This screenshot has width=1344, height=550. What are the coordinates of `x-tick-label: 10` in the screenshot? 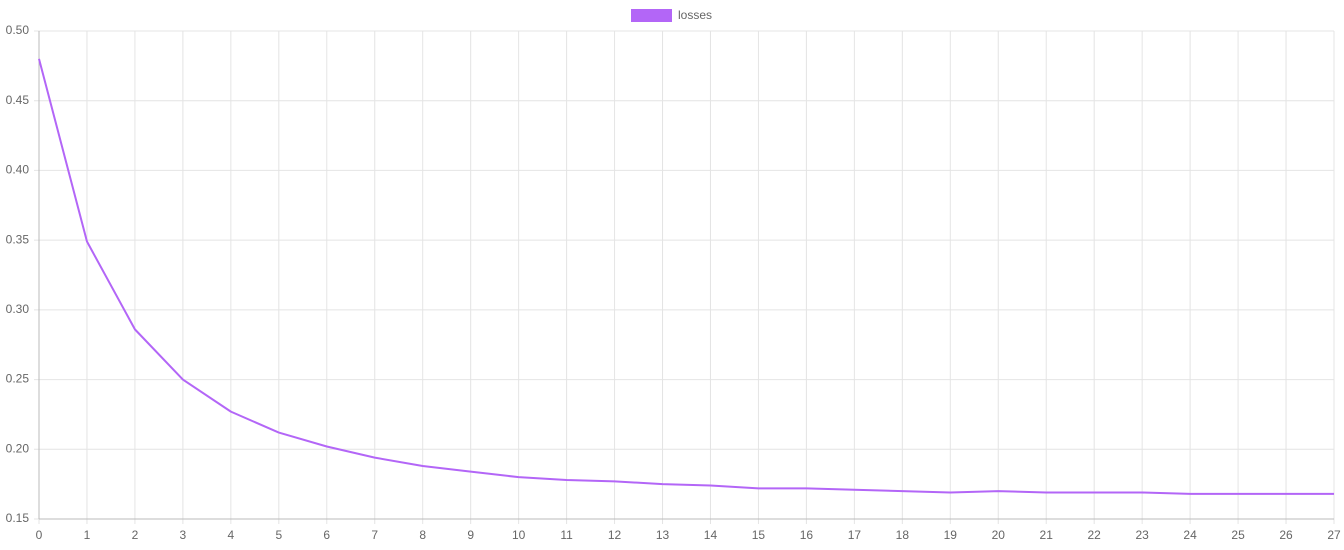 It's located at (519, 535).